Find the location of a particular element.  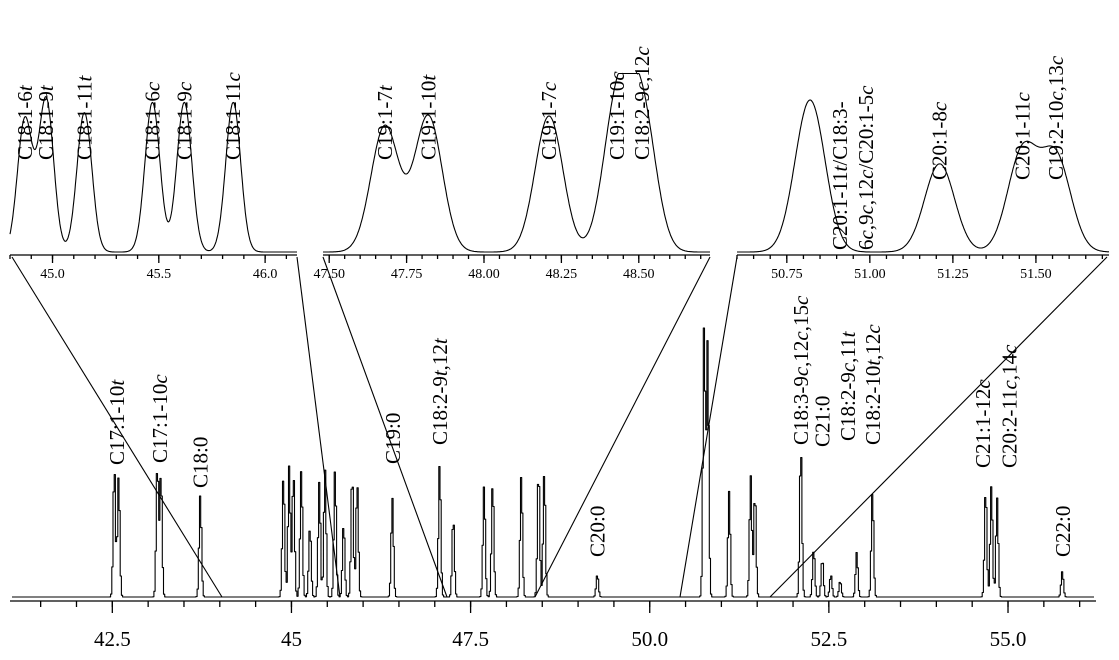

main-x-tick-label: 47.5 is located at coordinates (470, 639).